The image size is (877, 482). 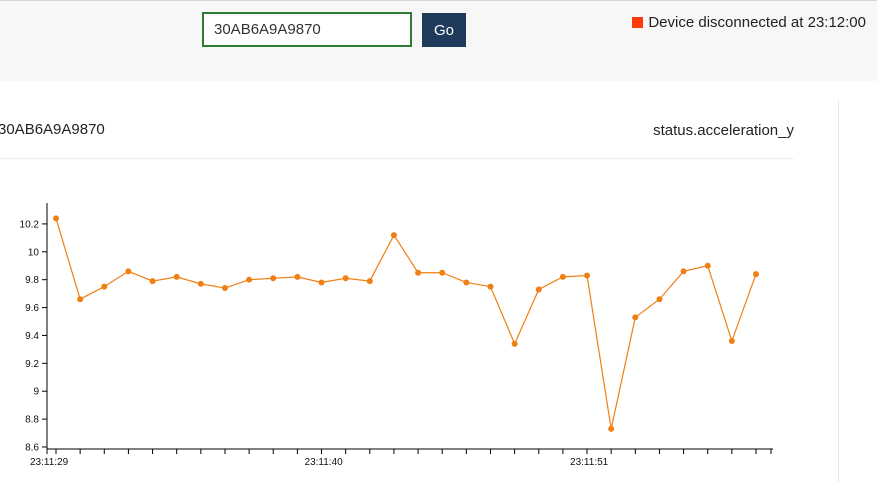 I want to click on y-tick-label: 10.2, so click(x=30, y=224).